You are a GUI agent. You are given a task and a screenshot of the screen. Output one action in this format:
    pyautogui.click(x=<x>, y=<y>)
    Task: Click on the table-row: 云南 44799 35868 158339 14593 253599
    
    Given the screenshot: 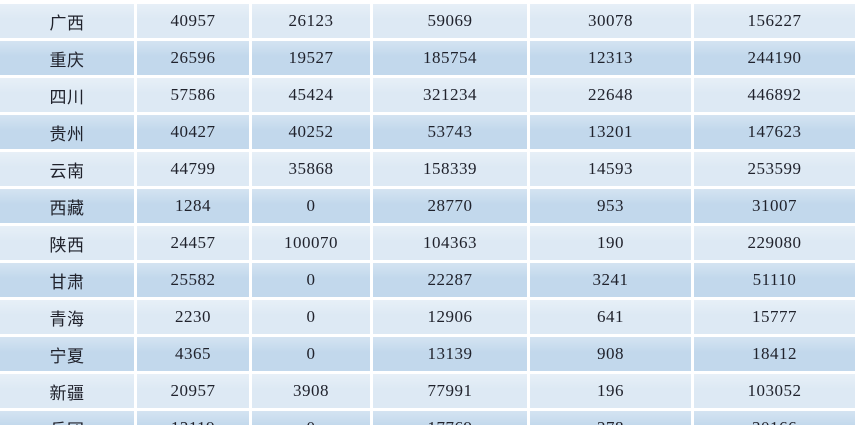 What is the action you would take?
    pyautogui.click(x=427, y=169)
    